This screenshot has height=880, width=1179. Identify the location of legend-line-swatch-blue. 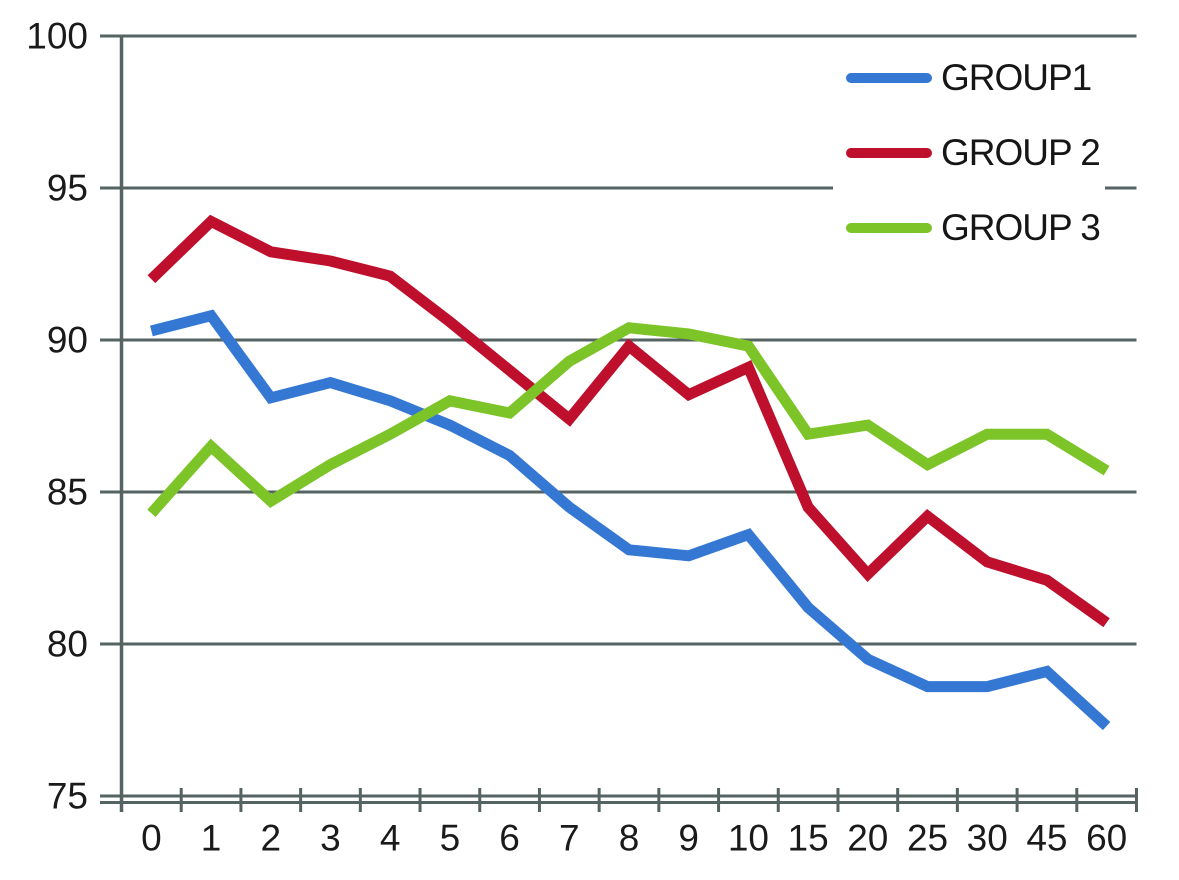
(889, 77).